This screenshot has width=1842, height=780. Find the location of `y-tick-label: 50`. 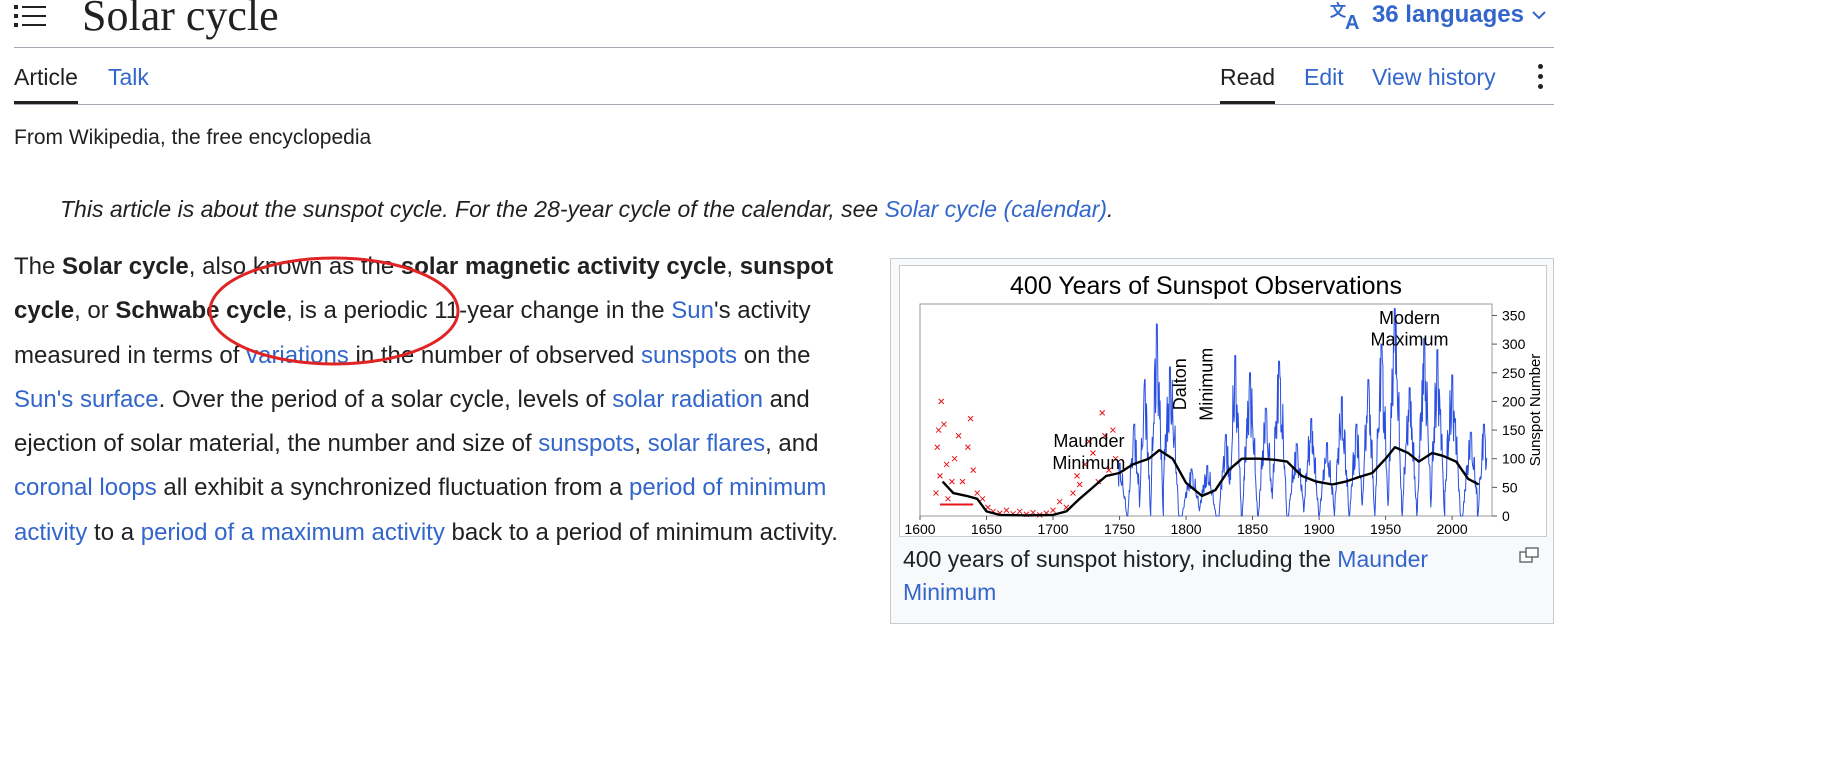

y-tick-label: 50 is located at coordinates (1510, 487).